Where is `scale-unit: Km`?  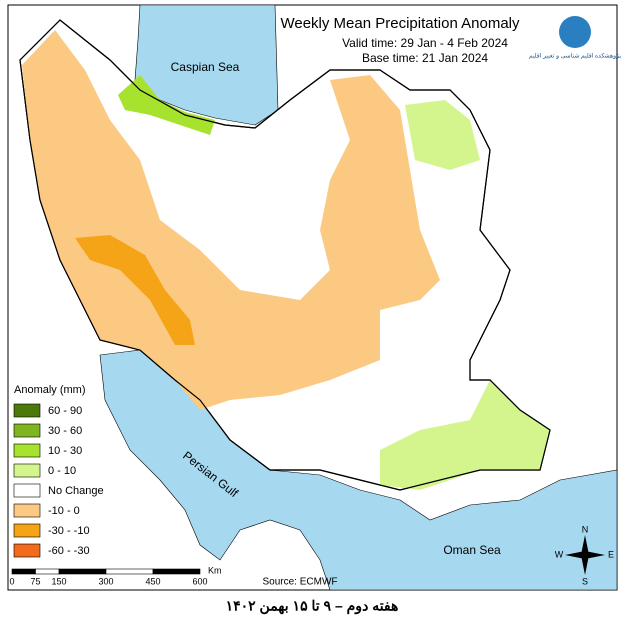
scale-unit: Km is located at coordinates (215, 570).